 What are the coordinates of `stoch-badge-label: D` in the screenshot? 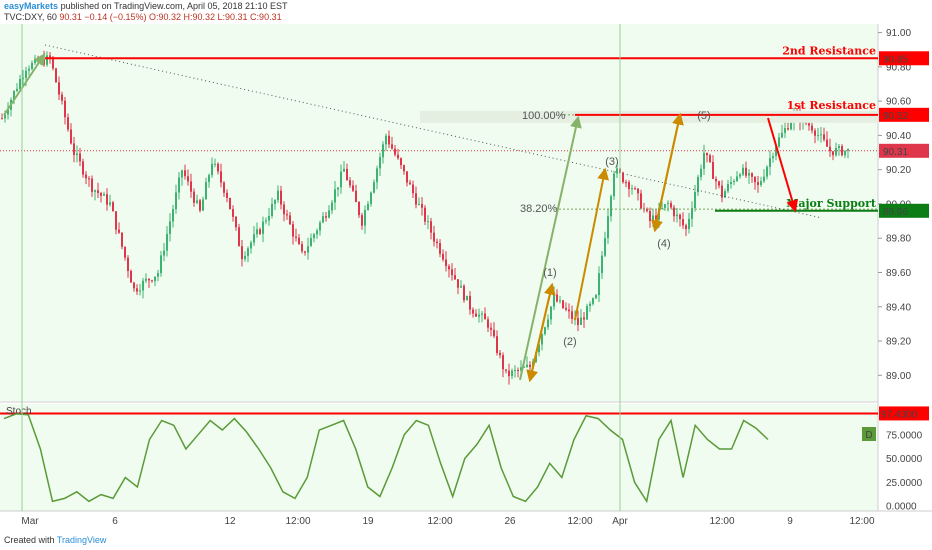 It's located at (868, 435).